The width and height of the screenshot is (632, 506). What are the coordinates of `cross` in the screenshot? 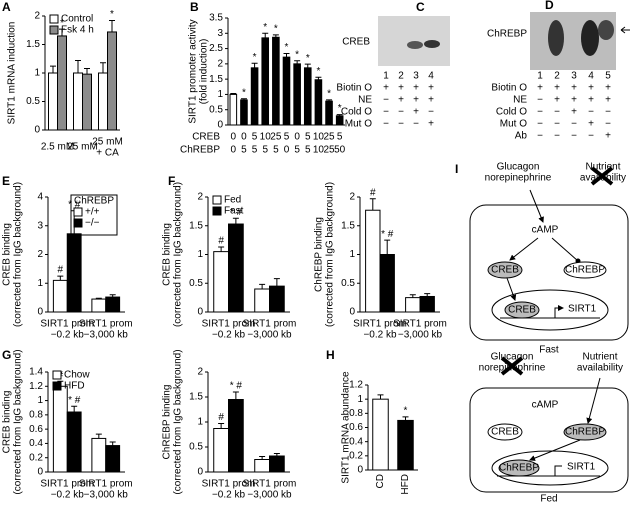 It's located at (512, 366).